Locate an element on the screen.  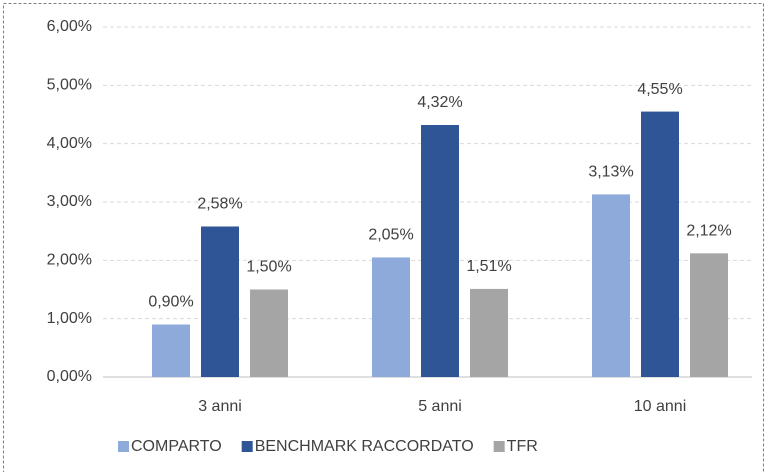
value-label: 4,32% is located at coordinates (439, 102).